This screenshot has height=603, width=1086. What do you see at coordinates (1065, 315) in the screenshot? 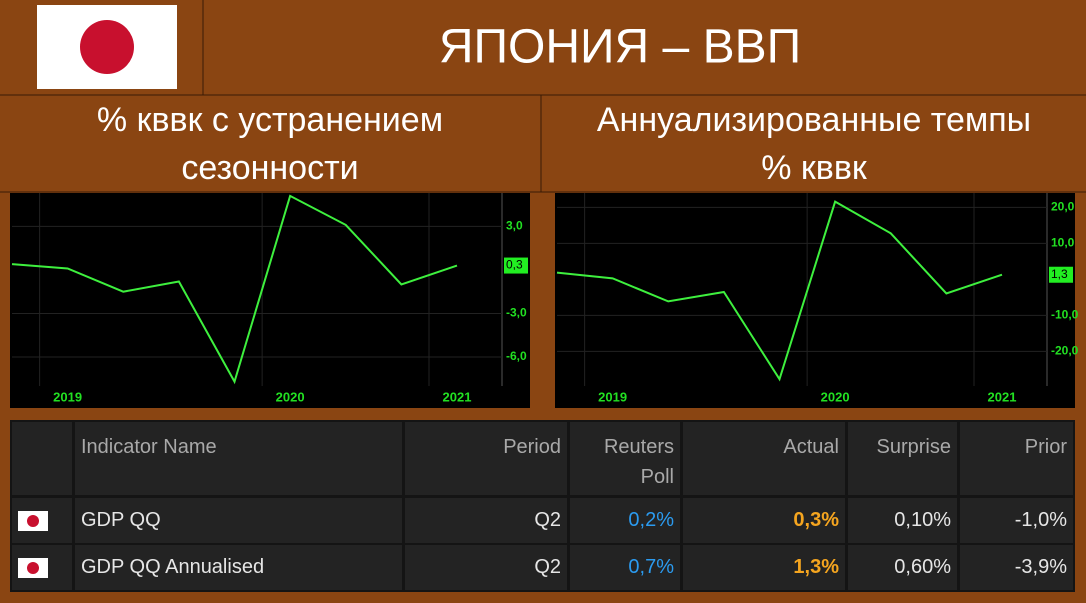
I see `y-tick-label: -10,0` at bounding box center [1065, 315].